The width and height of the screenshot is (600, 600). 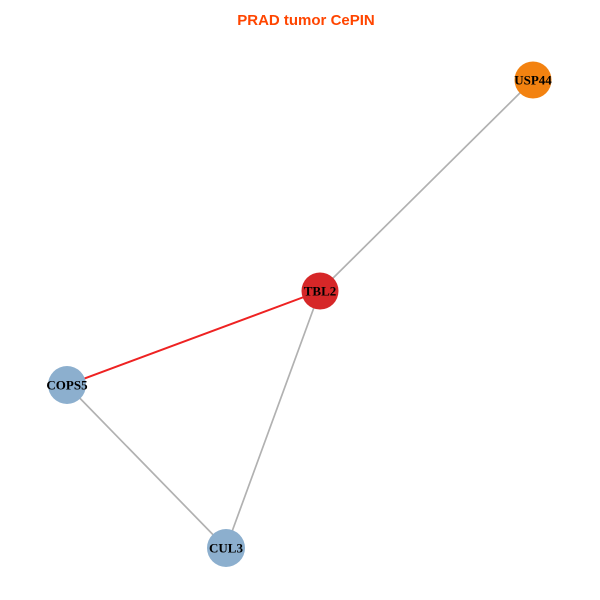 I want to click on edge-TBL2-COPS5, so click(x=193, y=338).